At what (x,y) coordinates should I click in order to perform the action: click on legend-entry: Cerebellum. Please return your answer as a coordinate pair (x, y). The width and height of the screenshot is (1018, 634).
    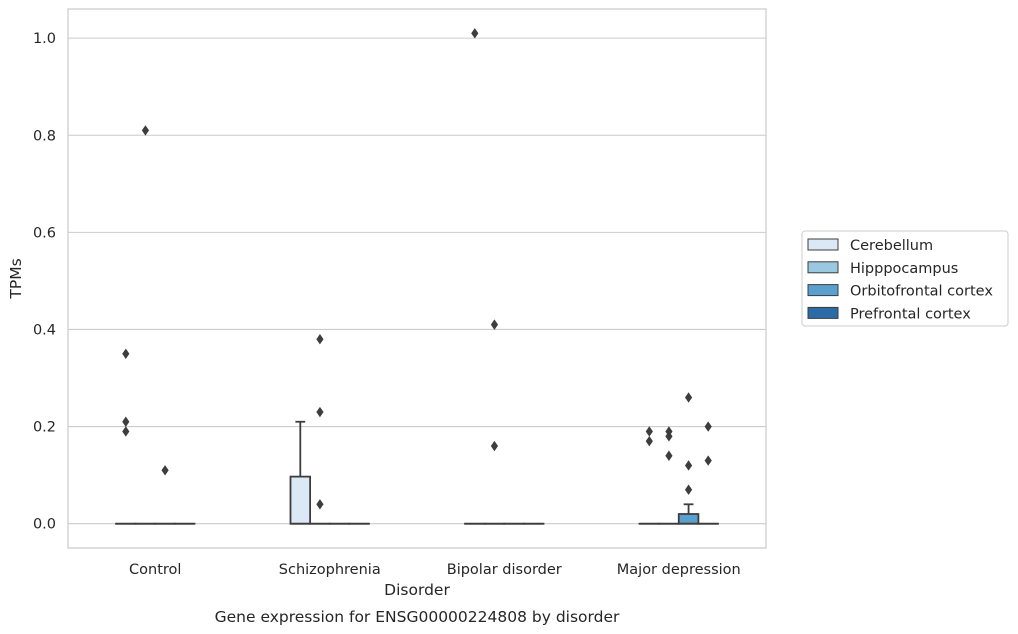
    Looking at the image, I should click on (891, 246).